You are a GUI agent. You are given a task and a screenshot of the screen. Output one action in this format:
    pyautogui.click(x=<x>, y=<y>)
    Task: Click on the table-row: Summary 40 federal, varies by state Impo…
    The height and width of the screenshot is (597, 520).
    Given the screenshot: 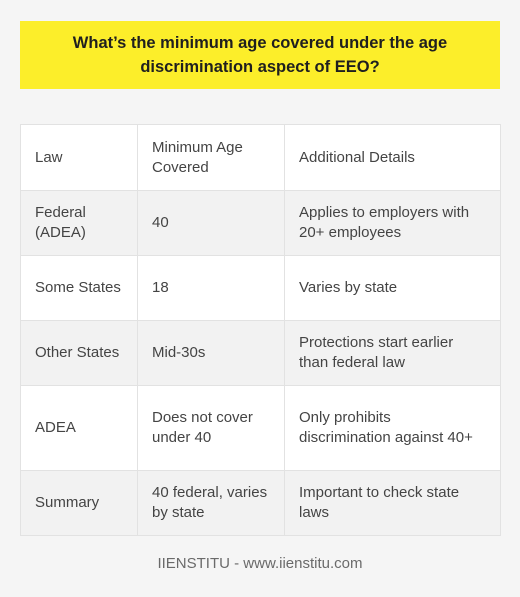 What is the action you would take?
    pyautogui.click(x=260, y=503)
    